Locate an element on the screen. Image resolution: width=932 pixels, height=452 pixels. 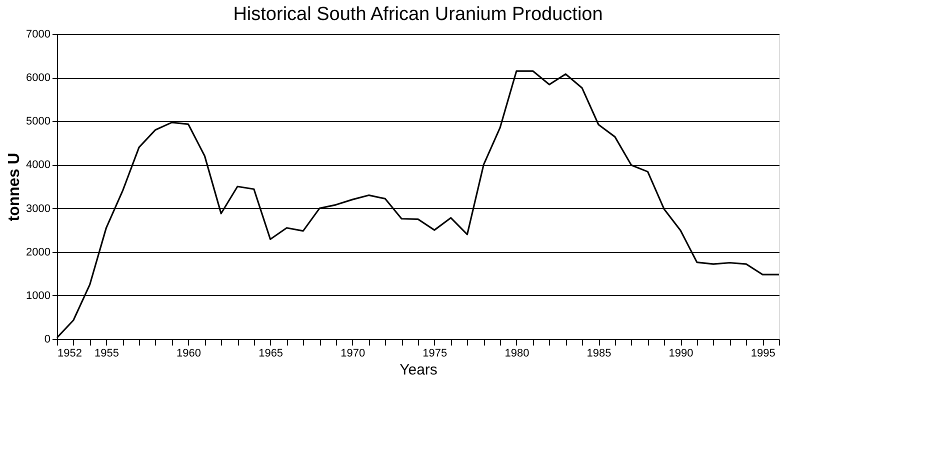
x-tick-label: 1960 is located at coordinates (189, 354).